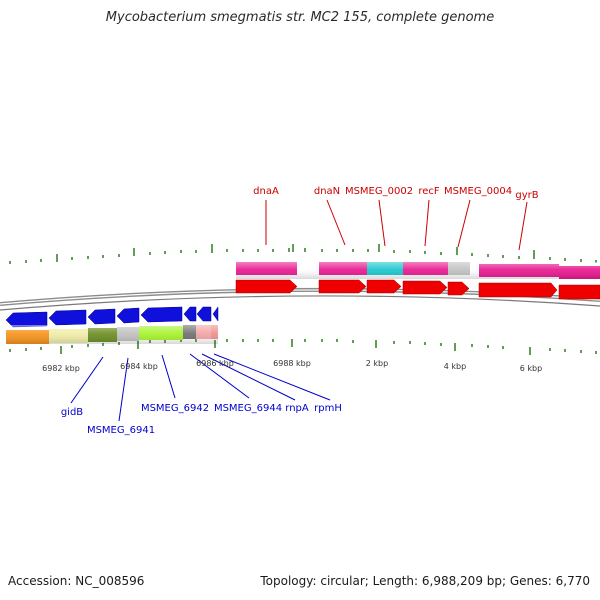 This screenshot has width=600, height=600. What do you see at coordinates (121, 430) in the screenshot?
I see `gene-label-msmeg-6941: MSMEG_6941` at bounding box center [121, 430].